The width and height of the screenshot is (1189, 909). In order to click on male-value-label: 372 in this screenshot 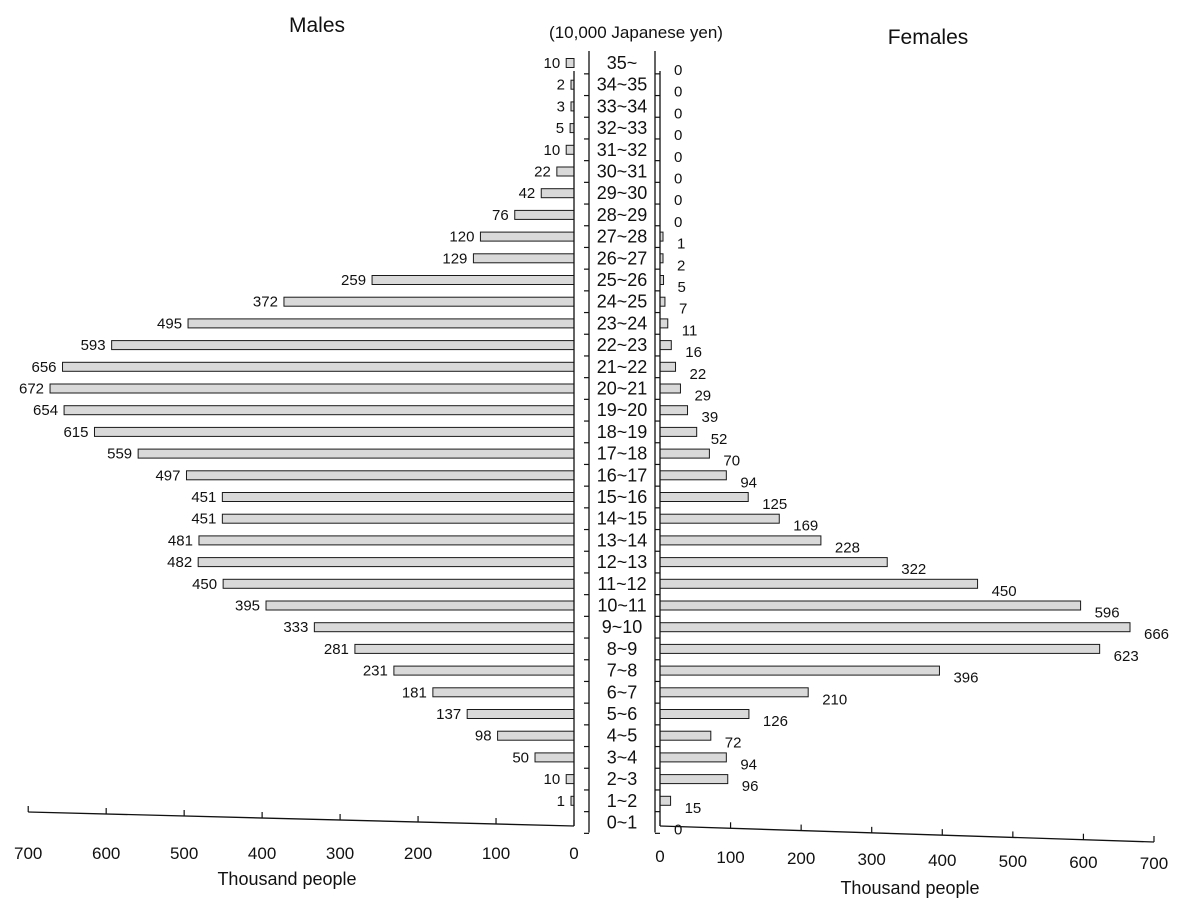, I will do `click(265, 302)`.